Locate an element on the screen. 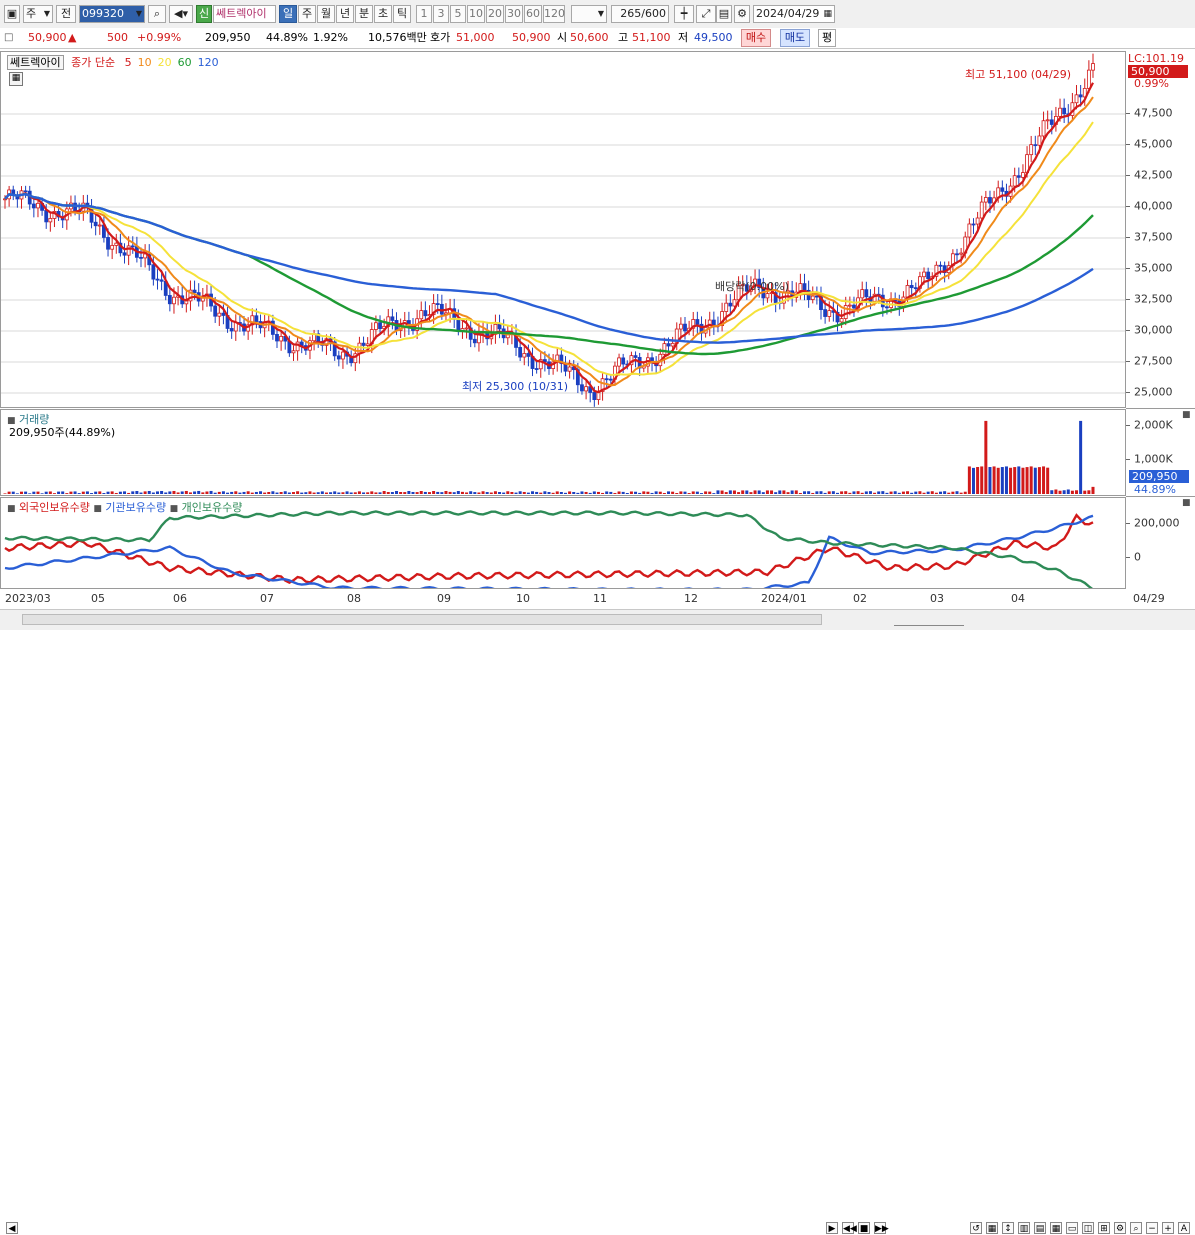 The width and height of the screenshot is (1195, 1235). scroll-right-icon: ▶ is located at coordinates (832, 1228).